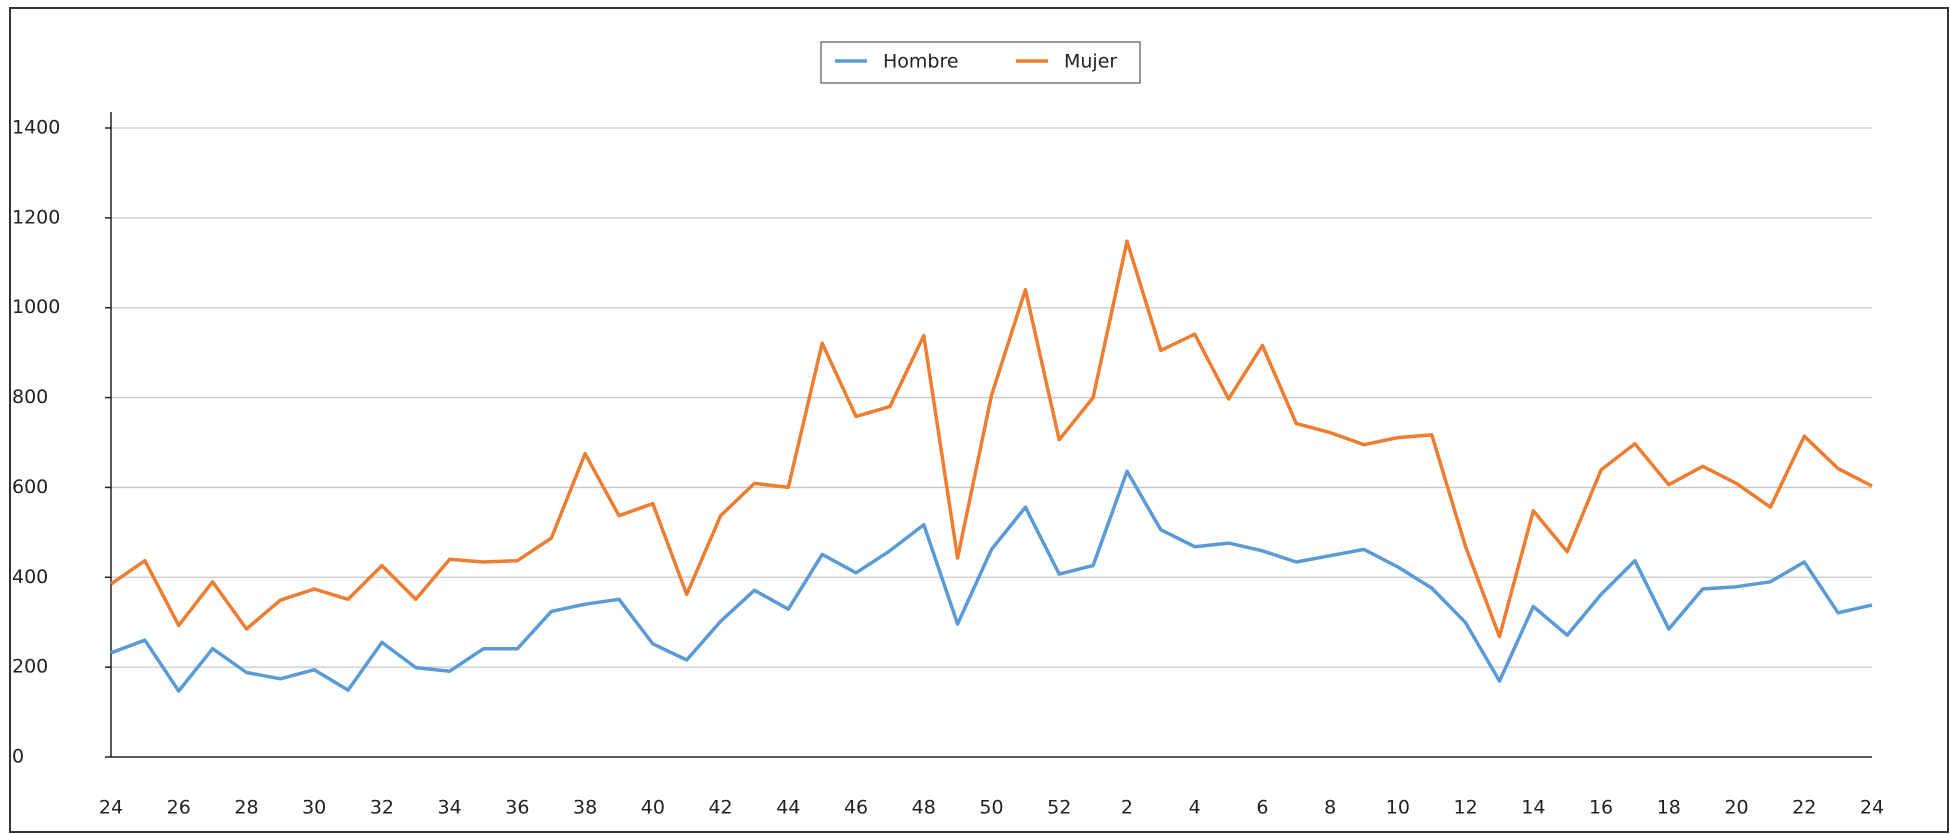 This screenshot has height=834, width=1950. I want to click on x-tick-label: 52, so click(1059, 808).